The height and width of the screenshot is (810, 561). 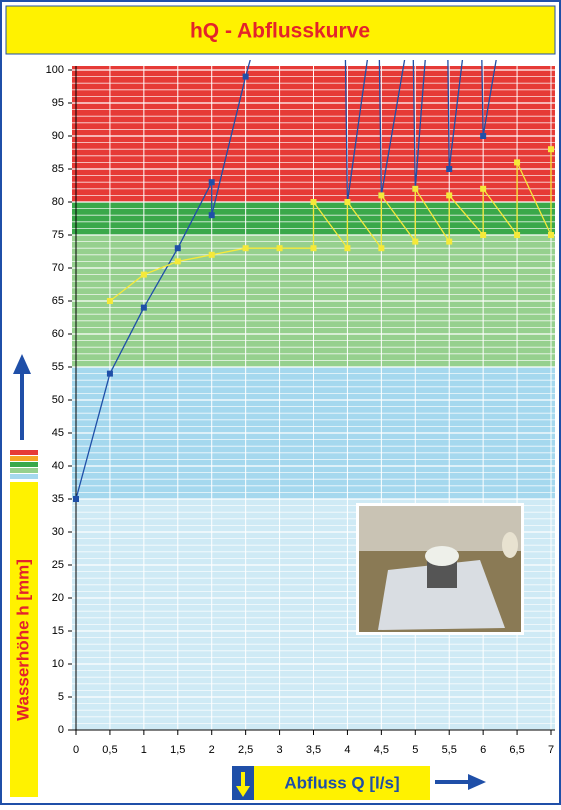 What do you see at coordinates (58, 565) in the screenshot?
I see `y-tick-label: 25` at bounding box center [58, 565].